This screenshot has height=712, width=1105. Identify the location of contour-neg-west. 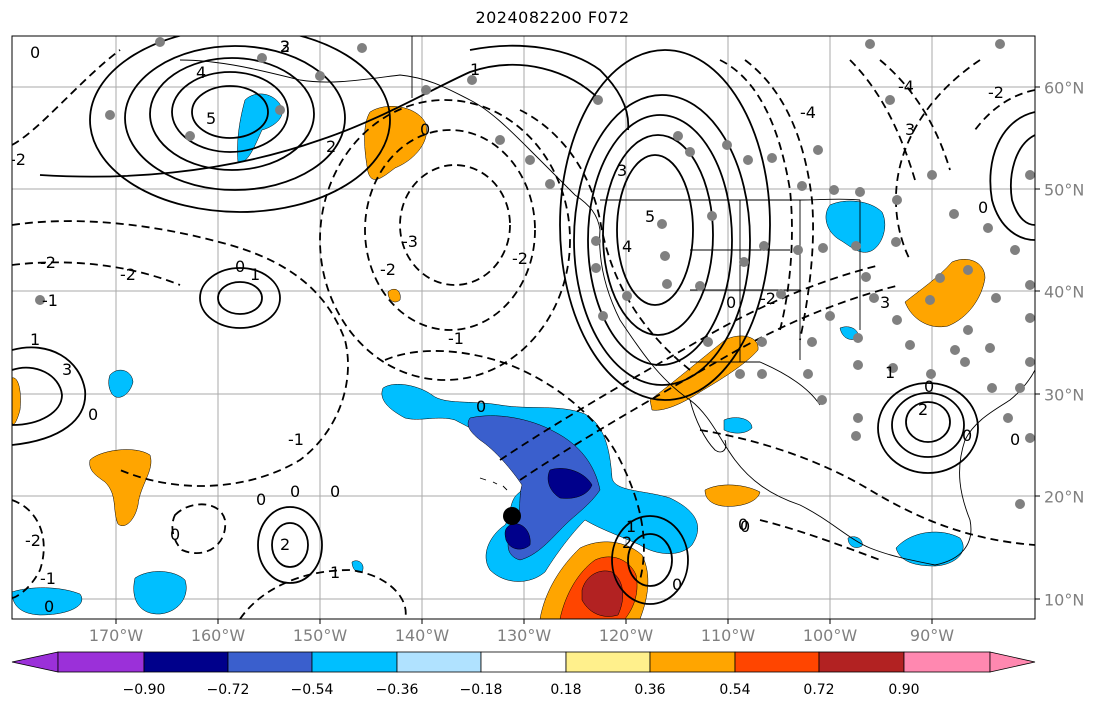
(180, 353).